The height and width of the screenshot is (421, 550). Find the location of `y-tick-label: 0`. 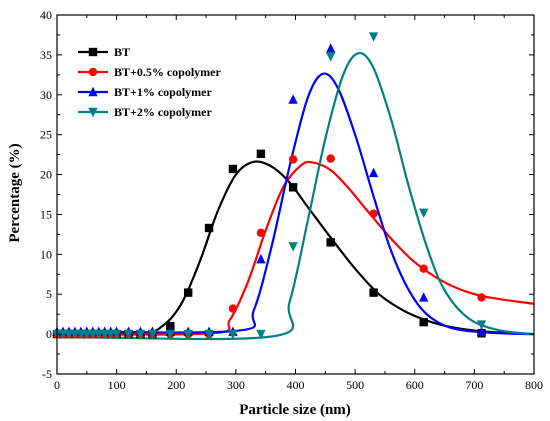

y-tick-label: 0 is located at coordinates (49, 334).